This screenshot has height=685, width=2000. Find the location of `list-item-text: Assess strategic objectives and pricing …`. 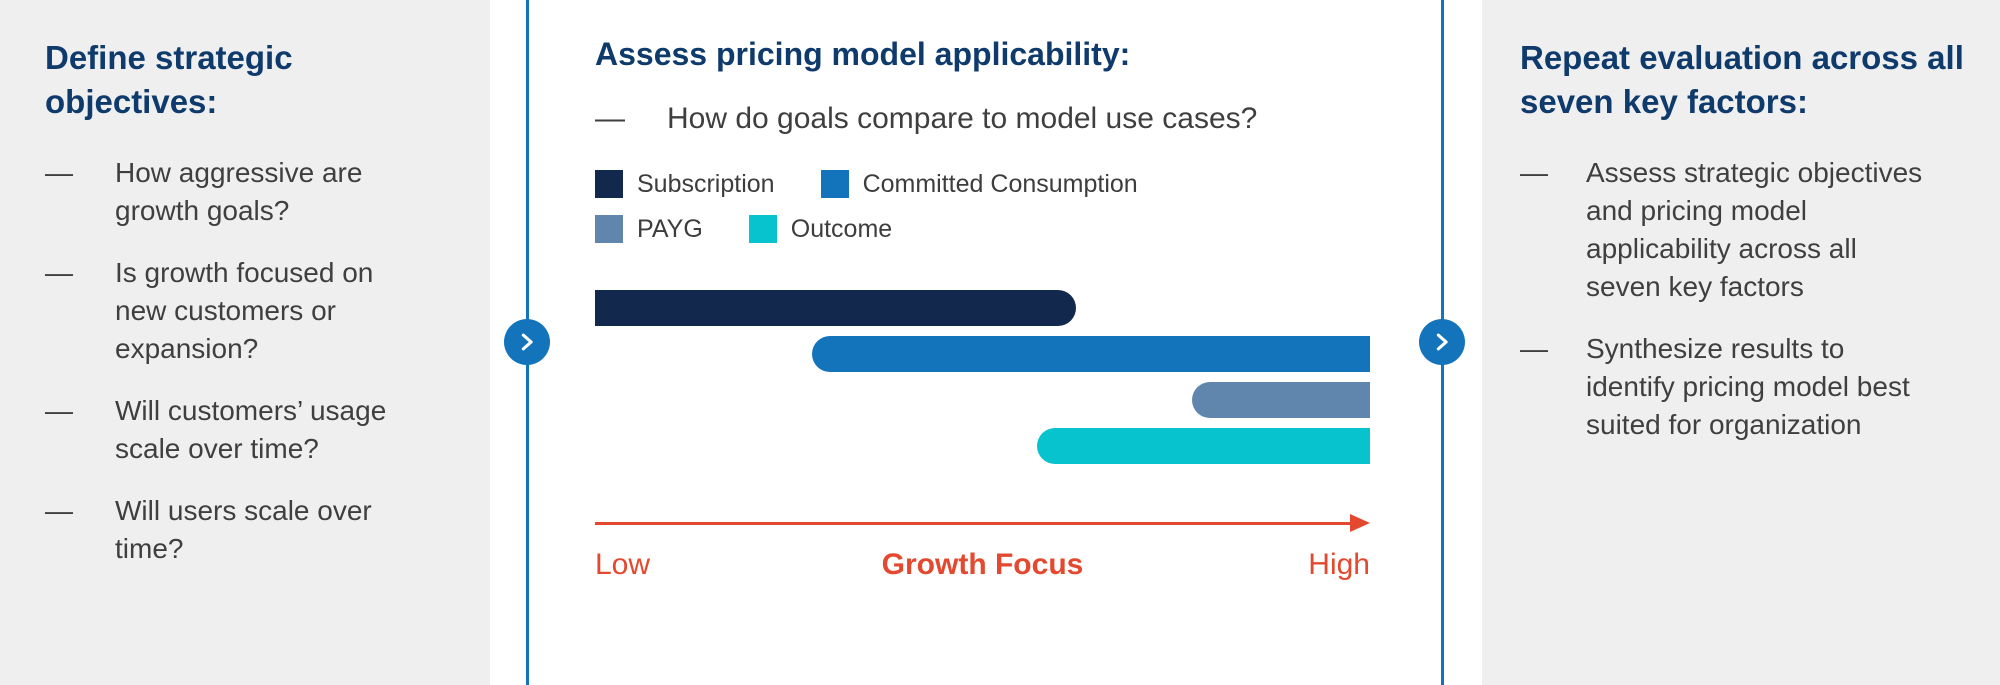

list-item-text: Assess strategic objectives and pricing … is located at coordinates (1754, 229).